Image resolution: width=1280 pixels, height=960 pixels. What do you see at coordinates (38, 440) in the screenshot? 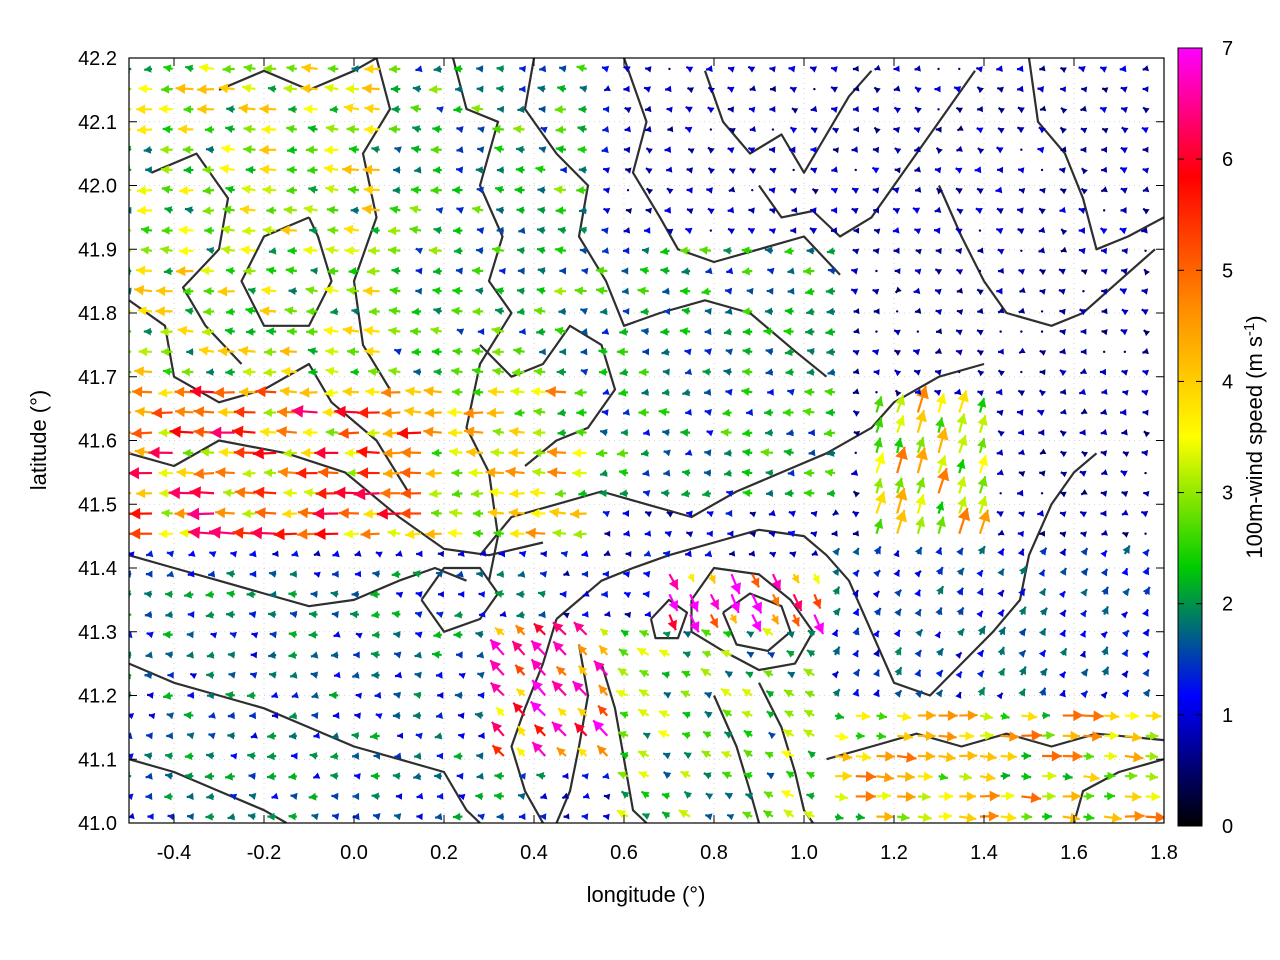
I see `y-axis-title: latitude (°)` at bounding box center [38, 440].